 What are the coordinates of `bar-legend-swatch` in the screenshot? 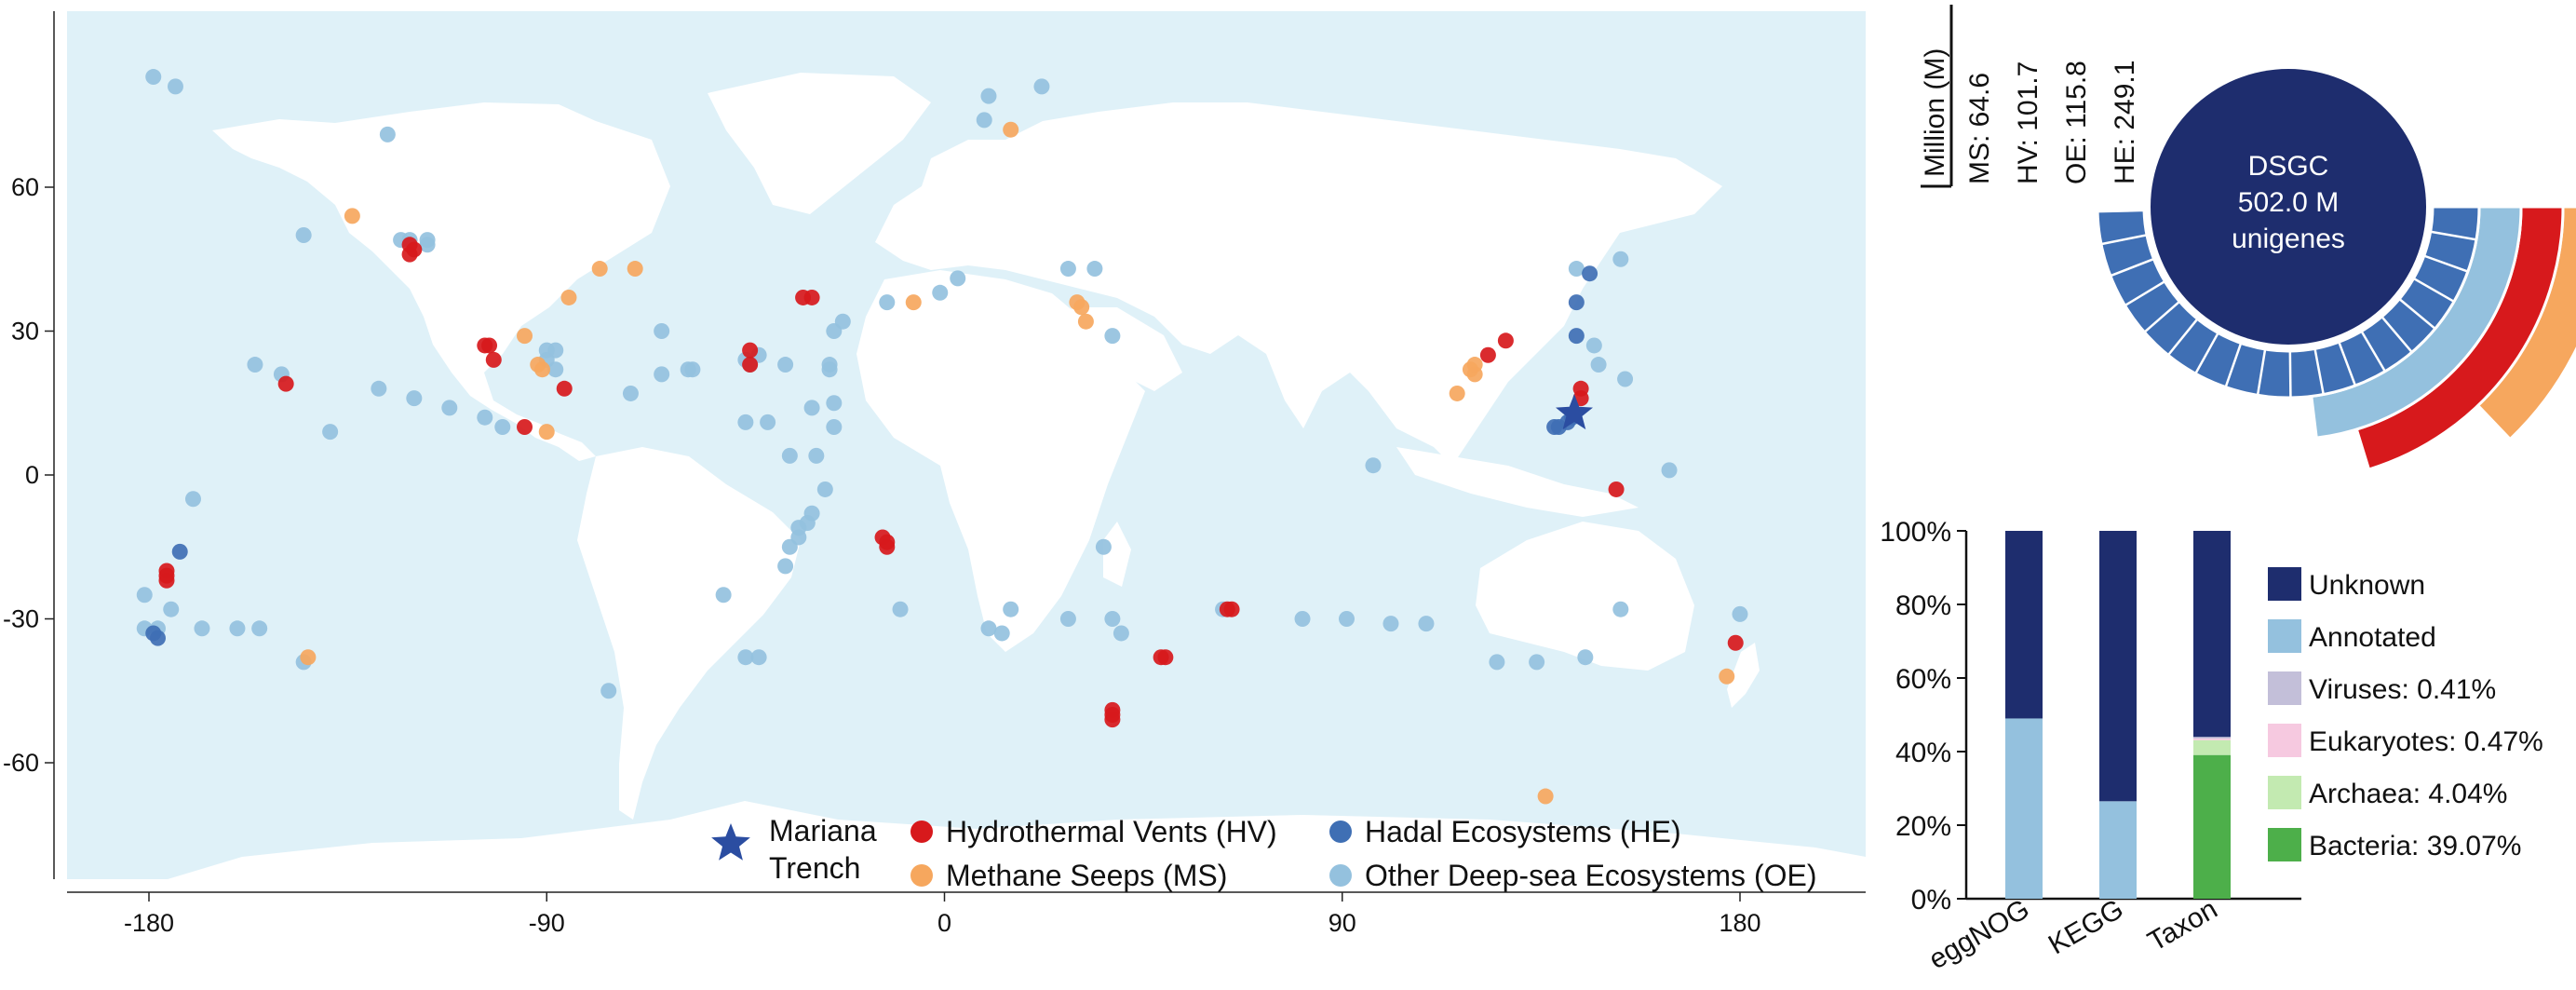 It's located at (2284, 844).